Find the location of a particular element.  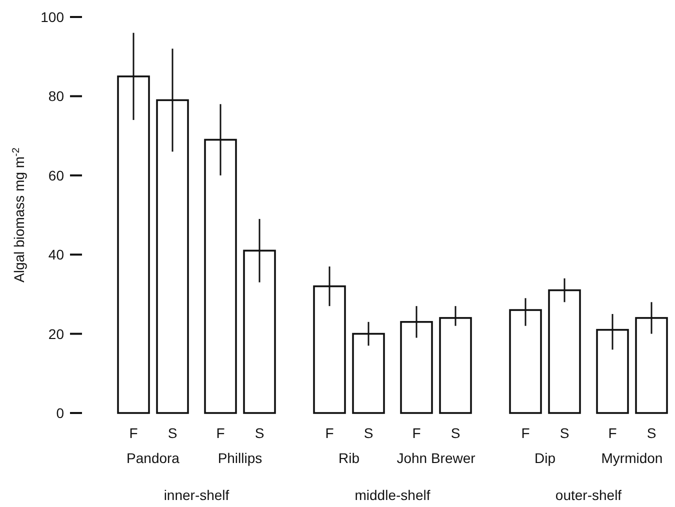

y-tick-label: 0 is located at coordinates (60, 413).